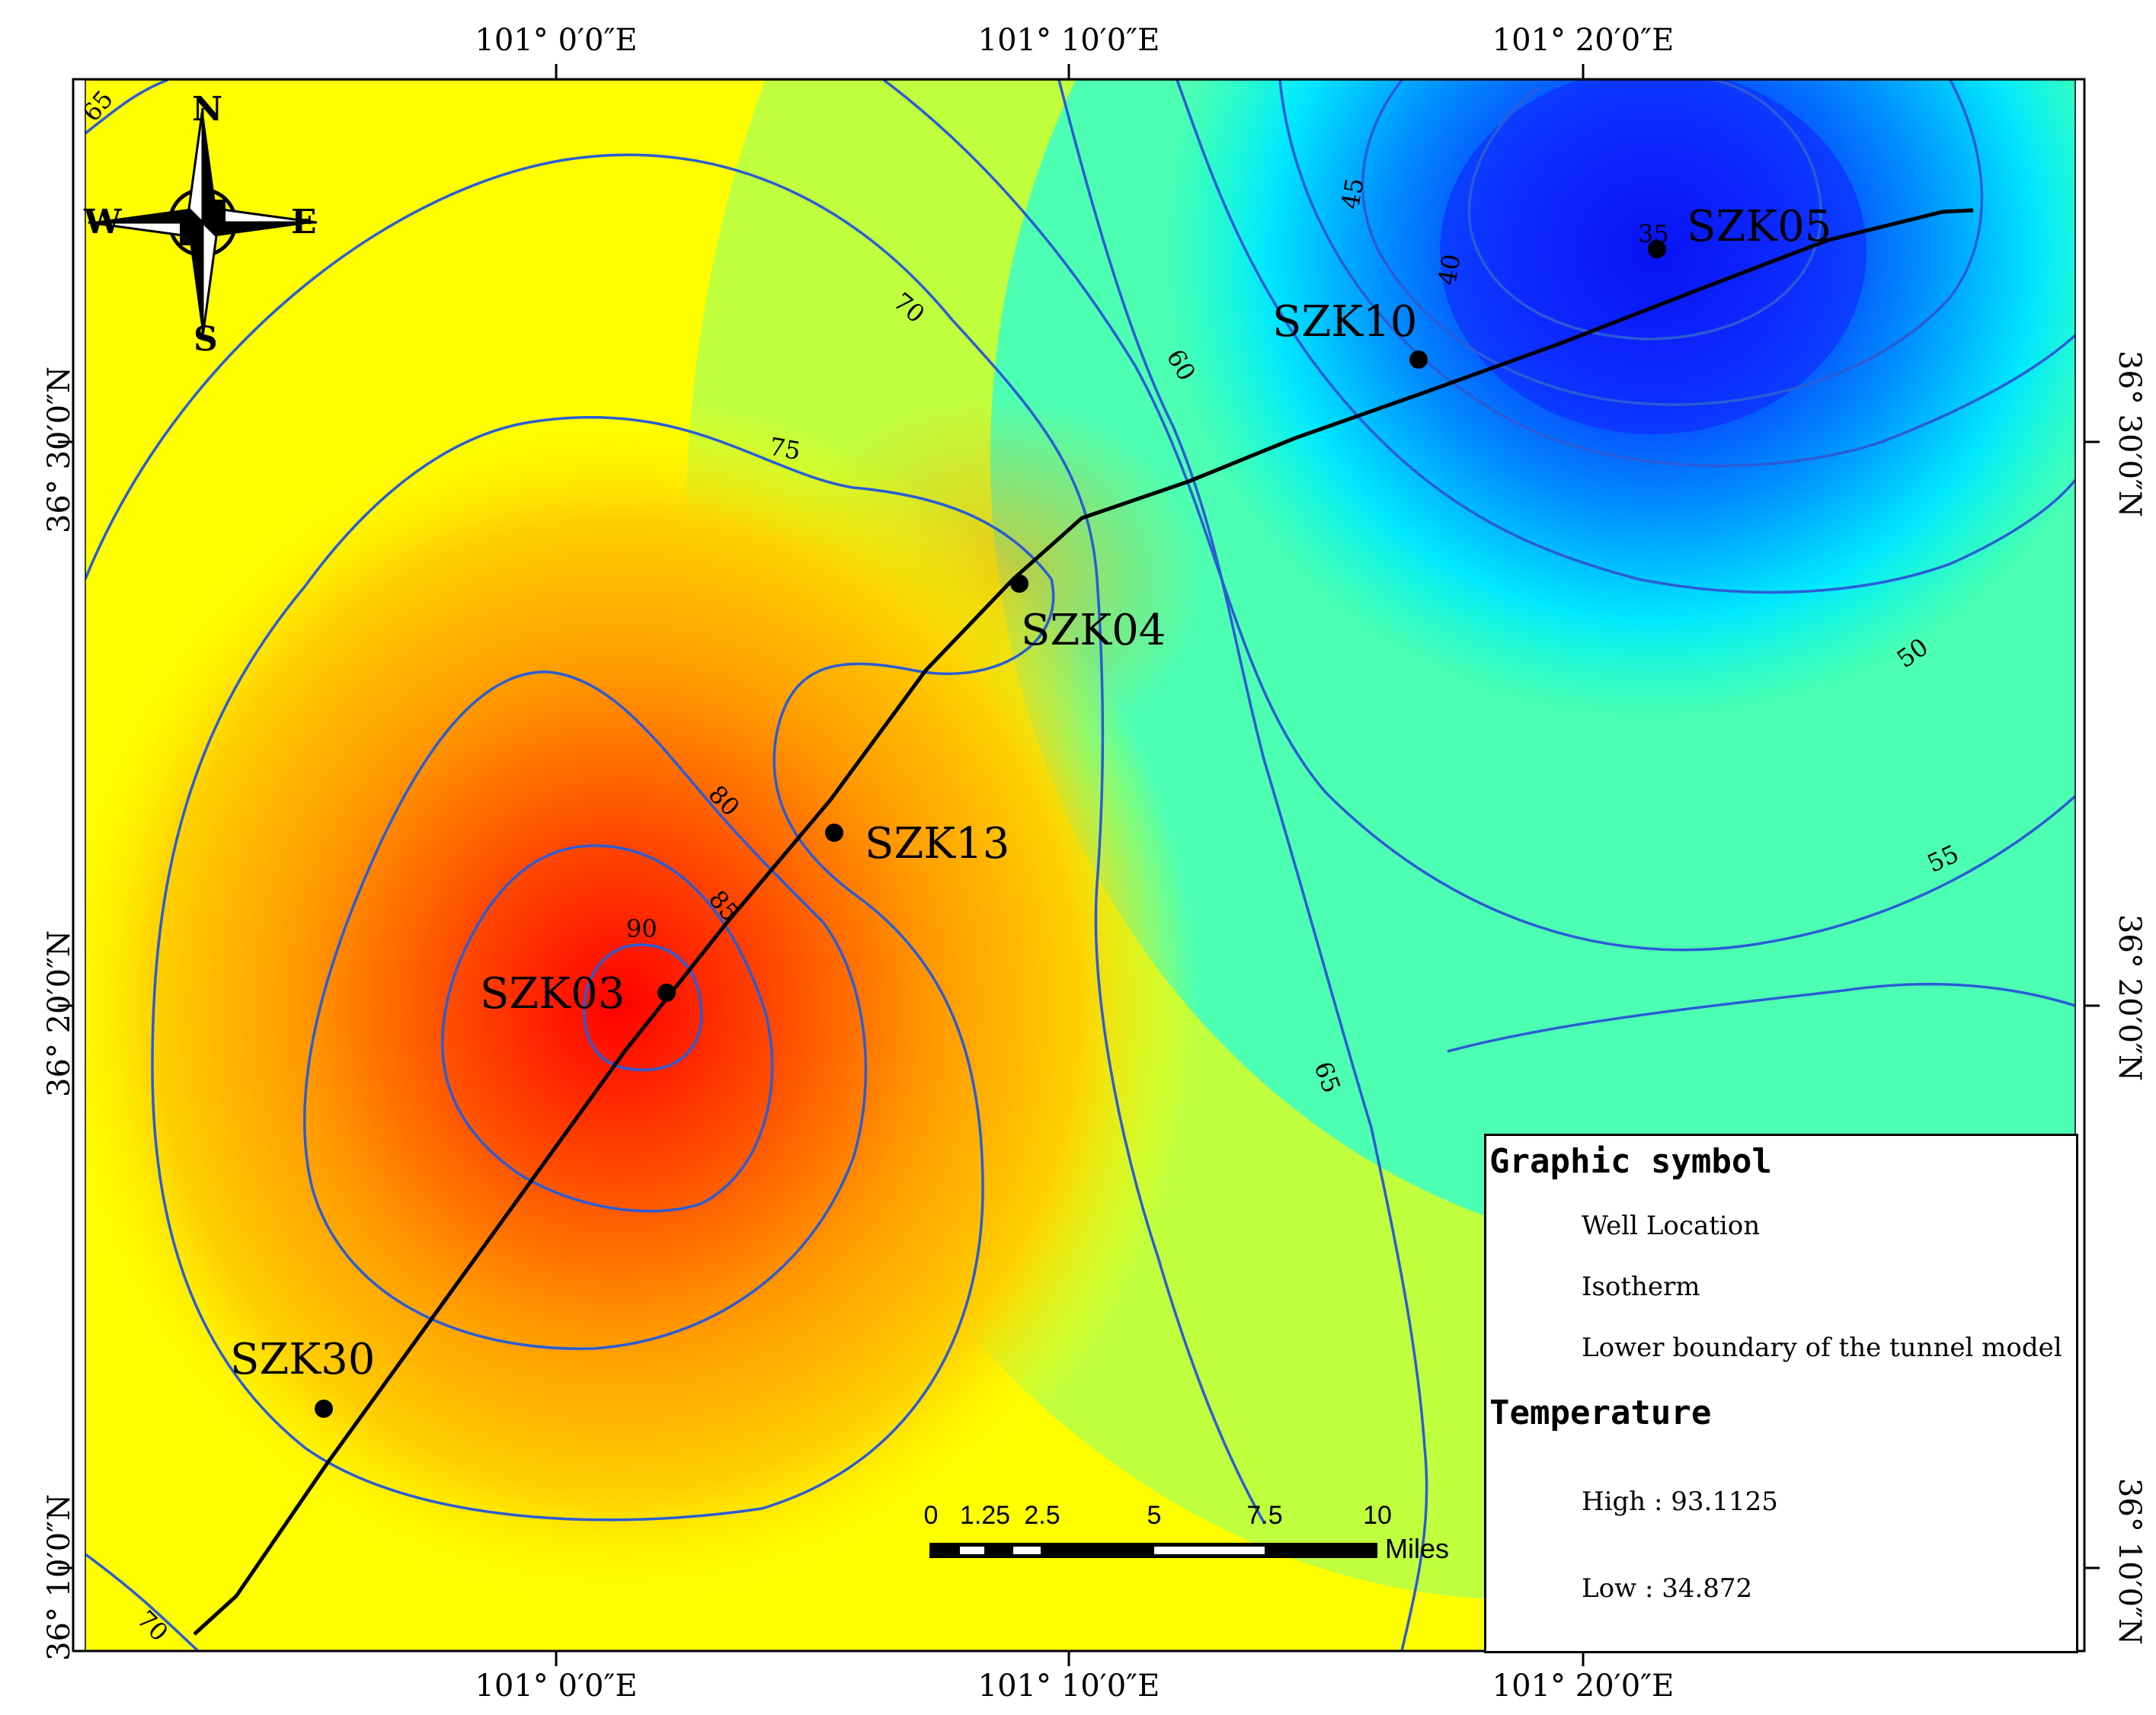  I want to click on lat-label-left-2: 36° 20′0″N, so click(59, 1014).